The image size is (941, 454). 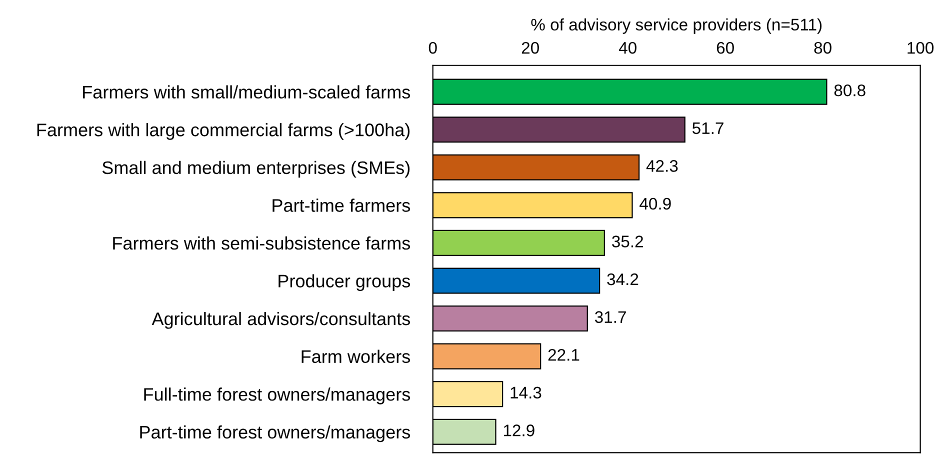 What do you see at coordinates (341, 205) in the screenshot?
I see `y-tick-label: Part-time farmers` at bounding box center [341, 205].